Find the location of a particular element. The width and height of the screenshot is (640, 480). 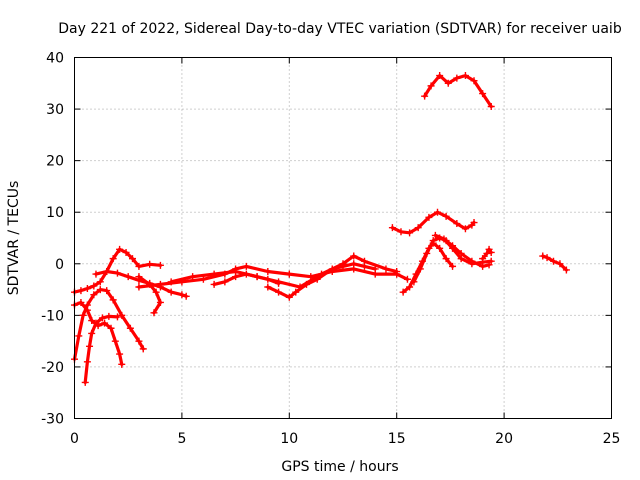

x-tick-label: 25 is located at coordinates (612, 439).